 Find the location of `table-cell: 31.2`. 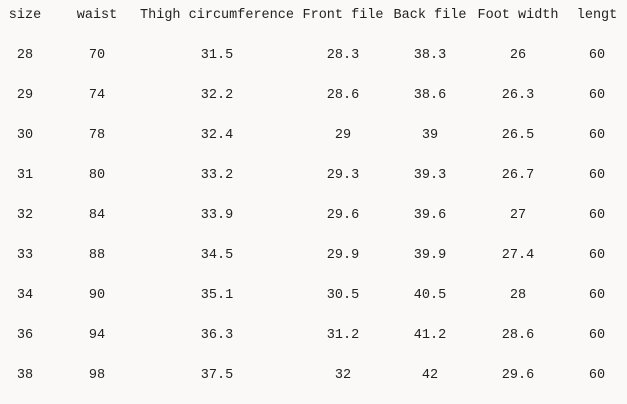

table-cell: 31.2 is located at coordinates (343, 335).